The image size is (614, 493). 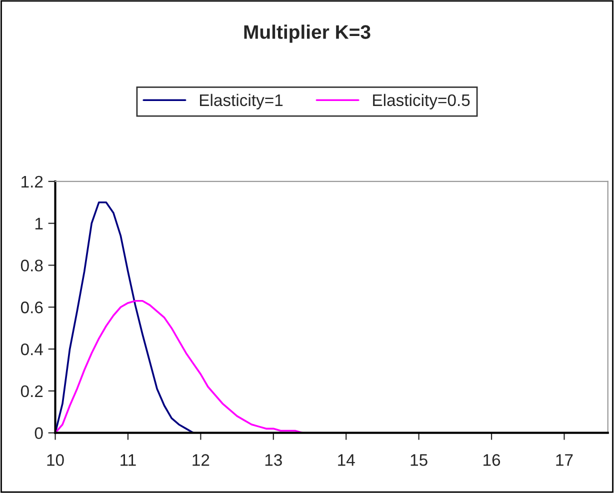 What do you see at coordinates (32, 182) in the screenshot?
I see `y-tick-label: 1.2` at bounding box center [32, 182].